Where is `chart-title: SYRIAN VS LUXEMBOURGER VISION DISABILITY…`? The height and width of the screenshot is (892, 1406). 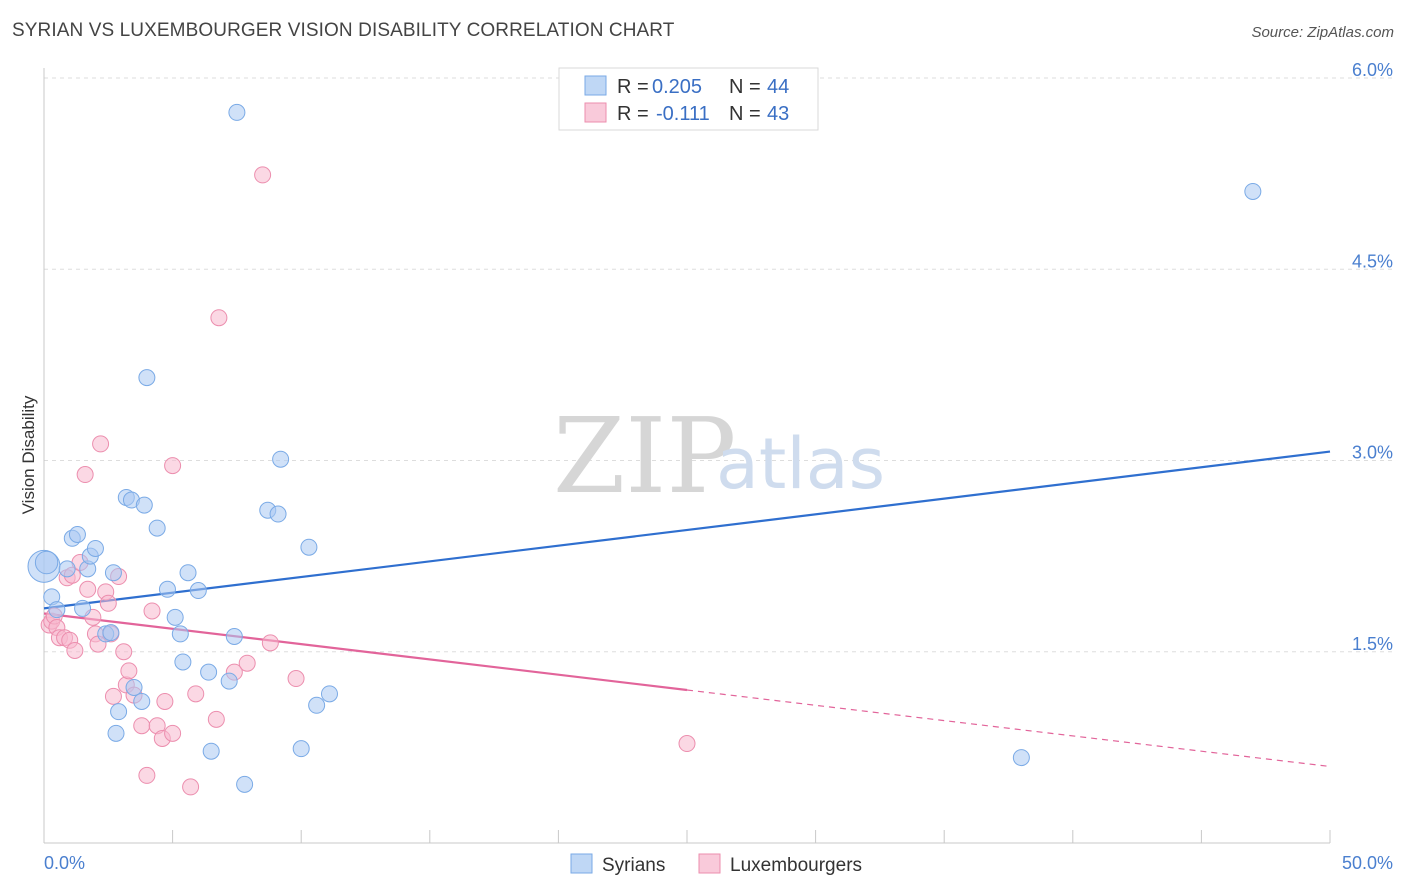 chart-title: SYRIAN VS LUXEMBOURGER VISION DISABILITY… is located at coordinates (343, 30).